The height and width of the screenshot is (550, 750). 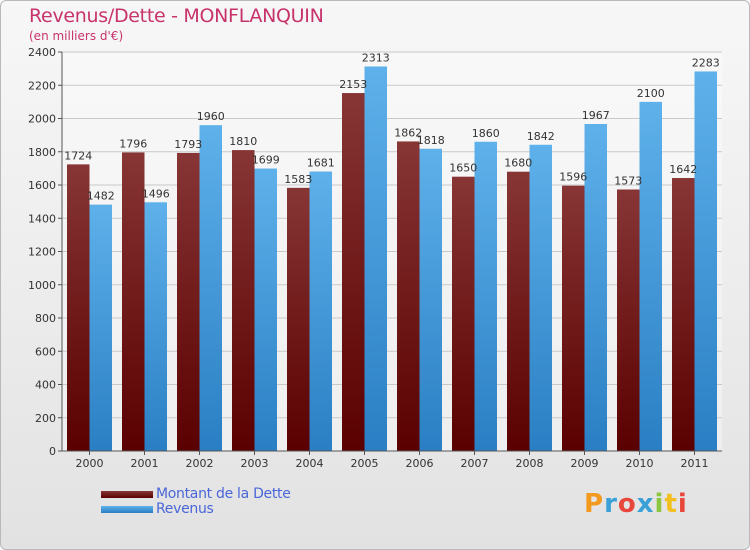 What do you see at coordinates (42, 185) in the screenshot?
I see `y-tick-label: 1600` at bounding box center [42, 185].